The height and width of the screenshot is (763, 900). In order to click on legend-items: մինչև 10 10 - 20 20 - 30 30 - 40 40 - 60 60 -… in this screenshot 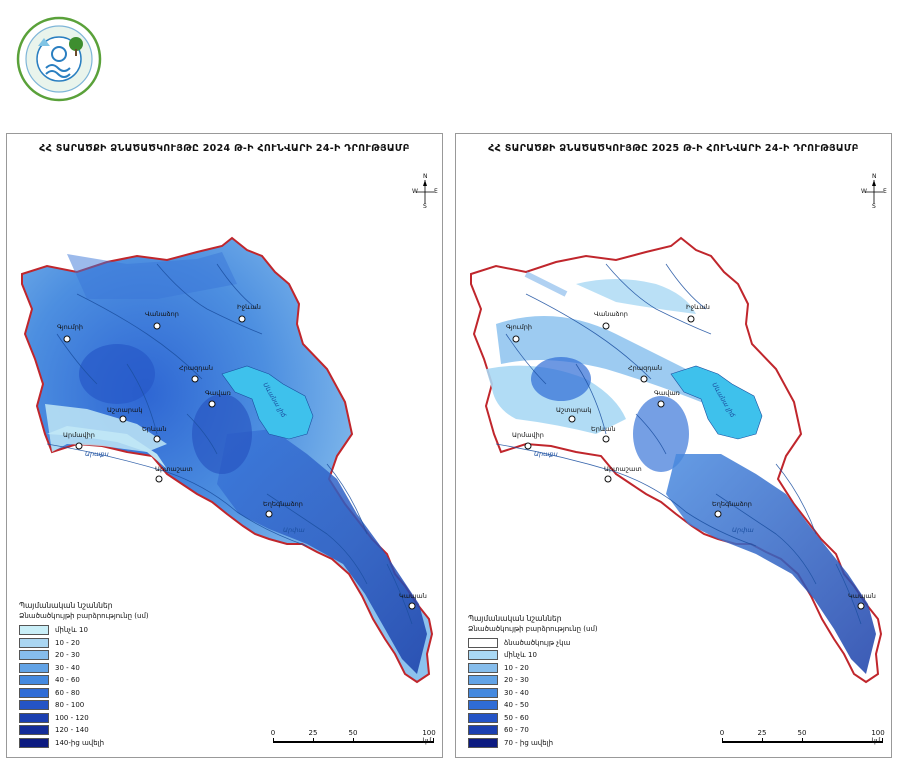, I will do `click(99, 686)`.